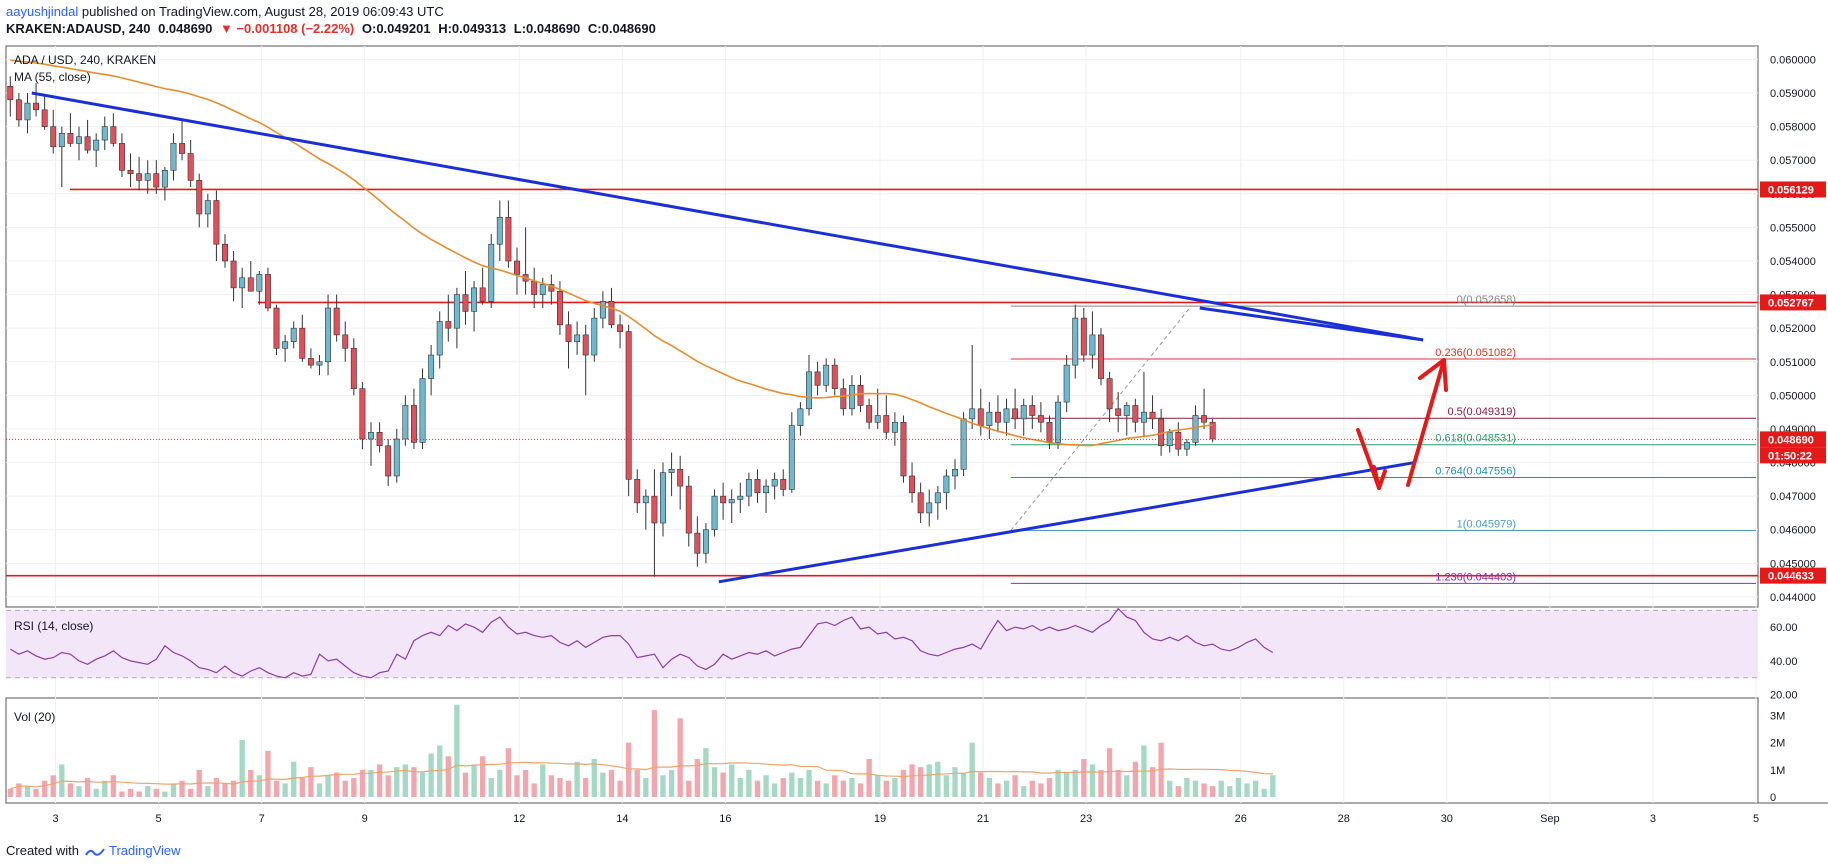 The image size is (1828, 868). What do you see at coordinates (287, 28) in the screenshot?
I see `price-change: ▼ −0.001108 (−2.22%)` at bounding box center [287, 28].